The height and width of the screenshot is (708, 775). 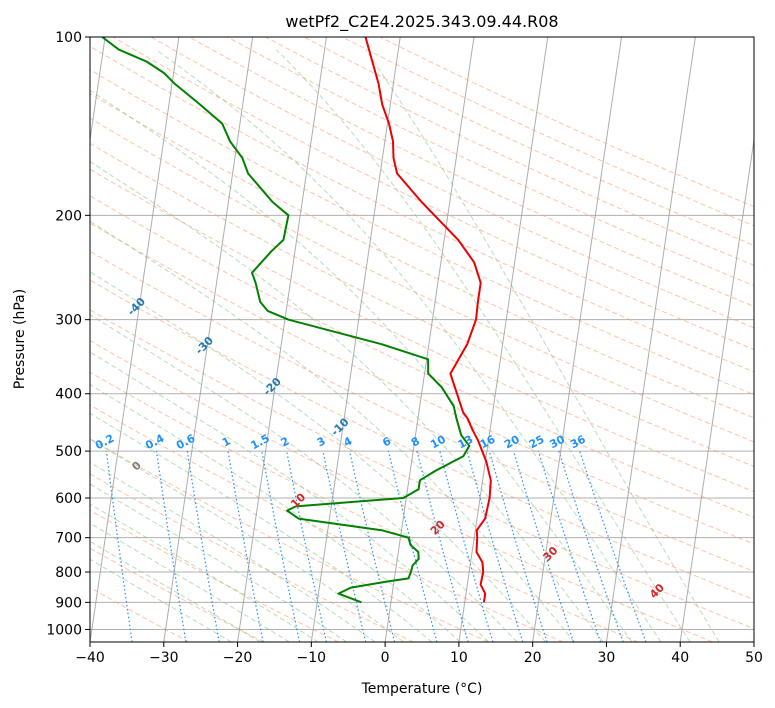 What do you see at coordinates (68, 38) in the screenshot?
I see `y-tick-label: 100` at bounding box center [68, 38].